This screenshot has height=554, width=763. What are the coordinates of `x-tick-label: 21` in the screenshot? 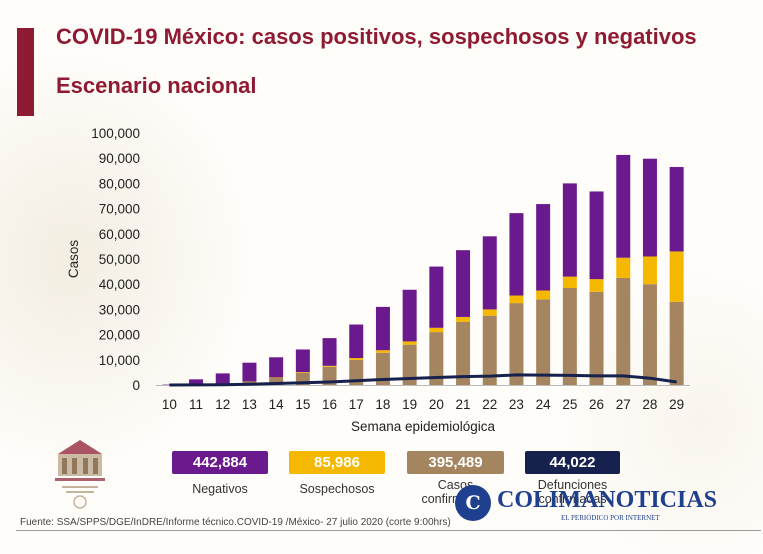 It's located at (463, 404).